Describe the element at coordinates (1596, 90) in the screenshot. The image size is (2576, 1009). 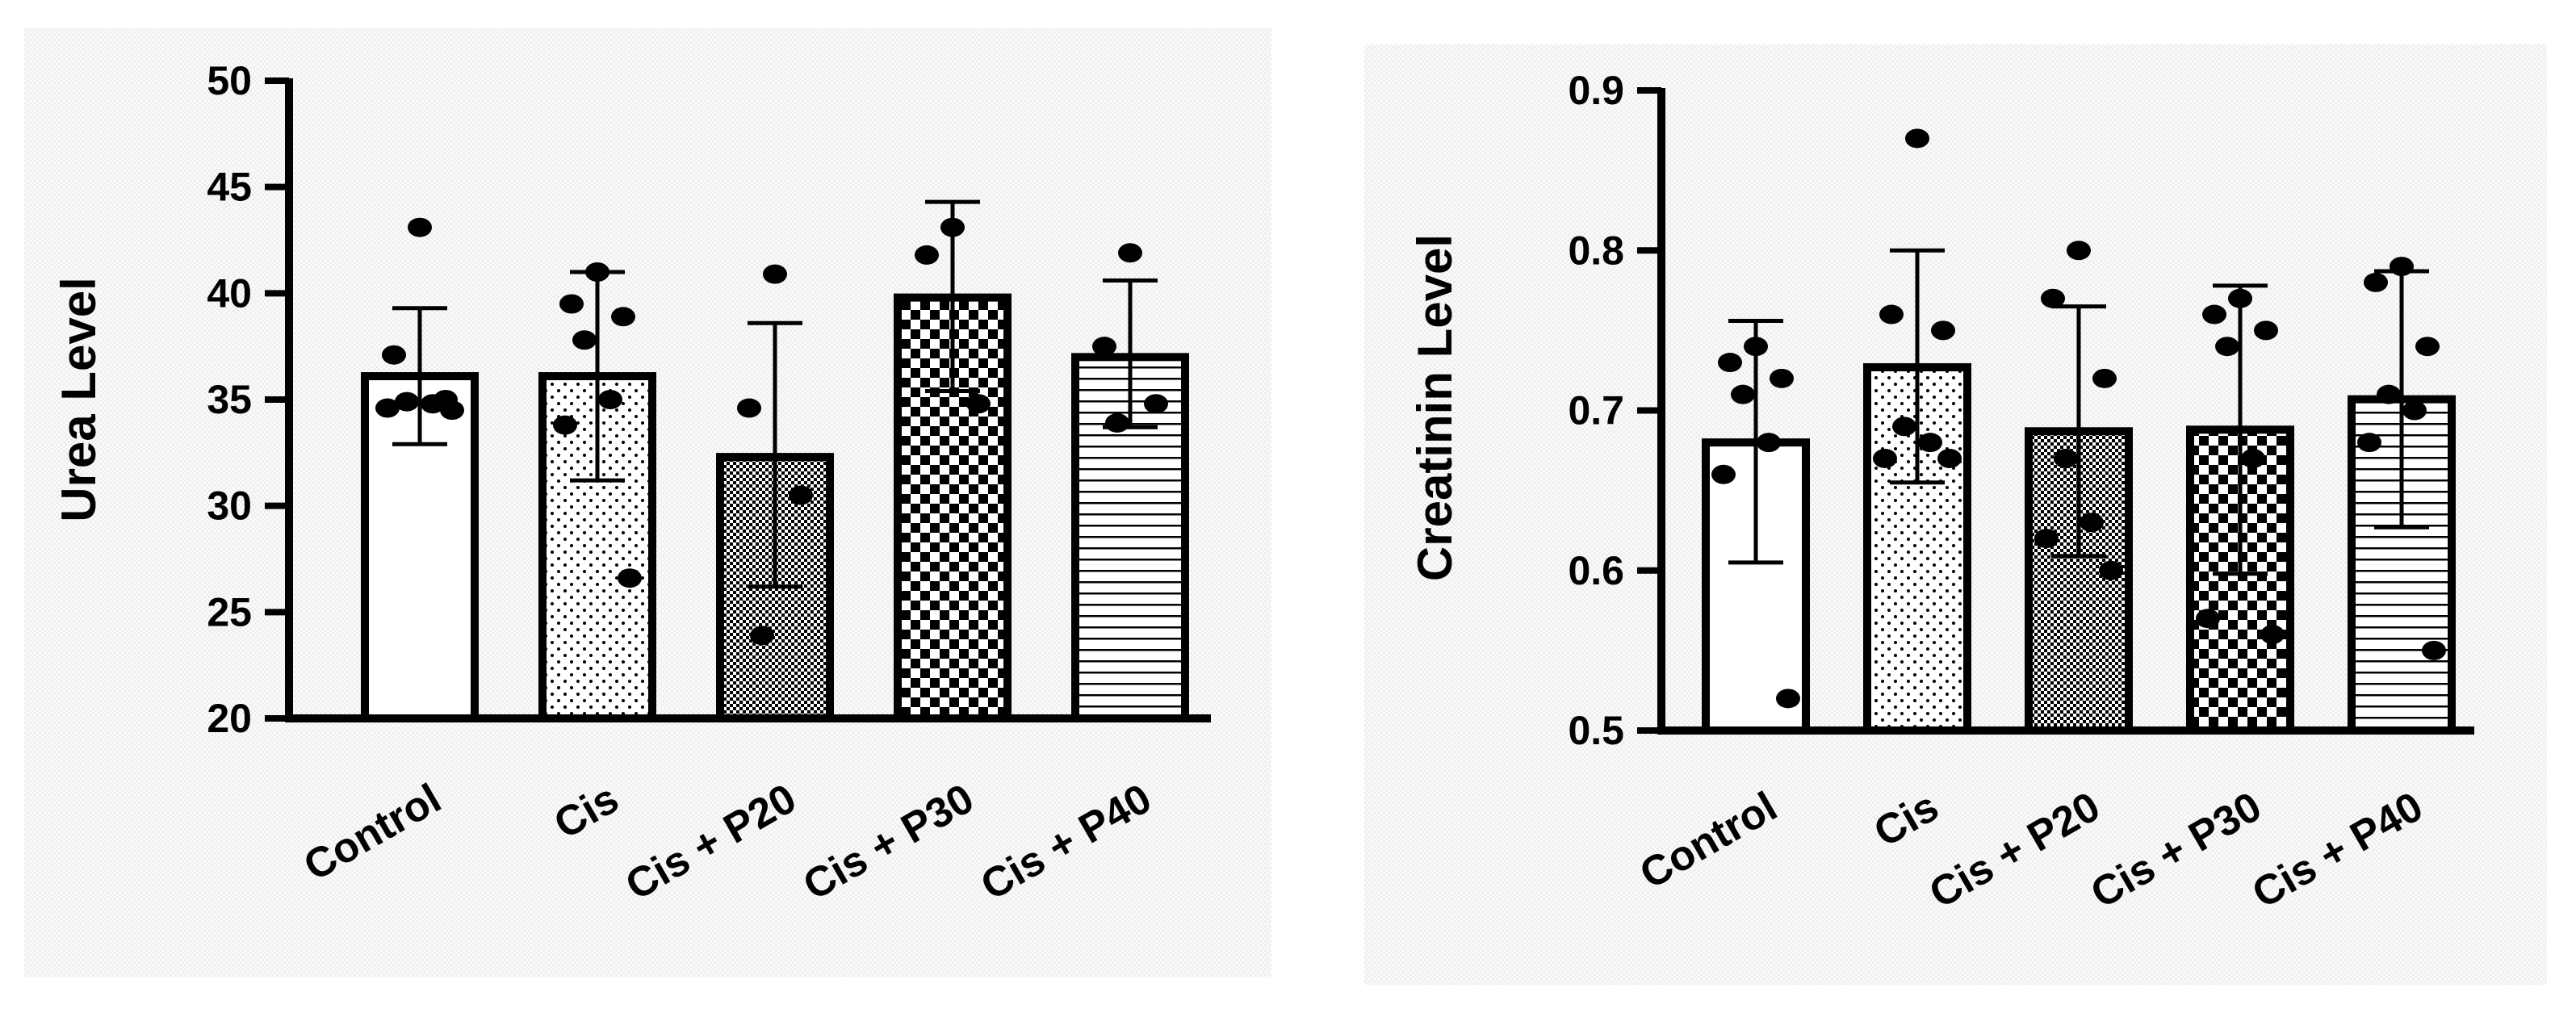
I see `y-tick-label: 0.9` at that location.